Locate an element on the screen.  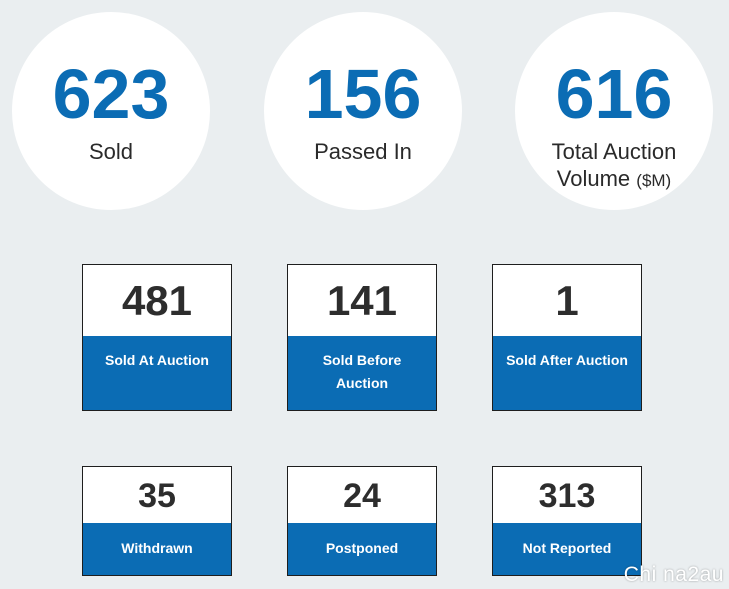
total-volume-unit: ($M) is located at coordinates (654, 180).